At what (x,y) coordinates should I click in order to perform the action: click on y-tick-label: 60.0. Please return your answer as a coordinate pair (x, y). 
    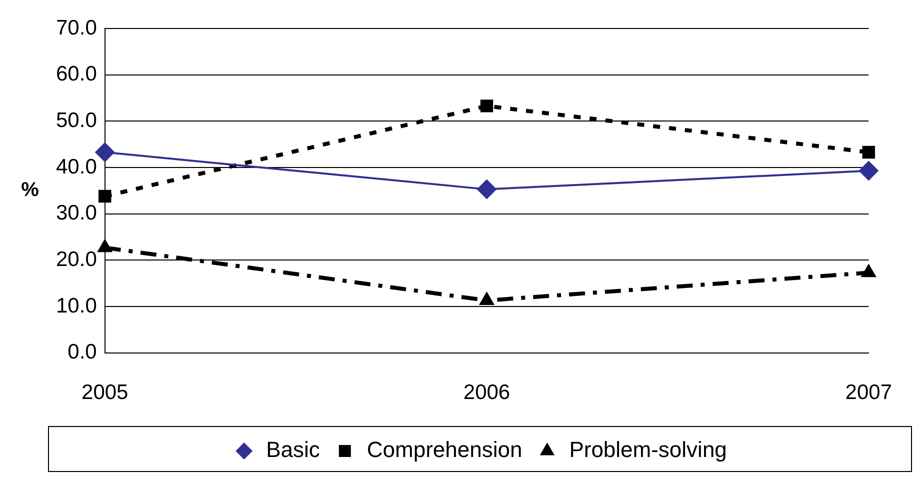
    Looking at the image, I should click on (76, 74).